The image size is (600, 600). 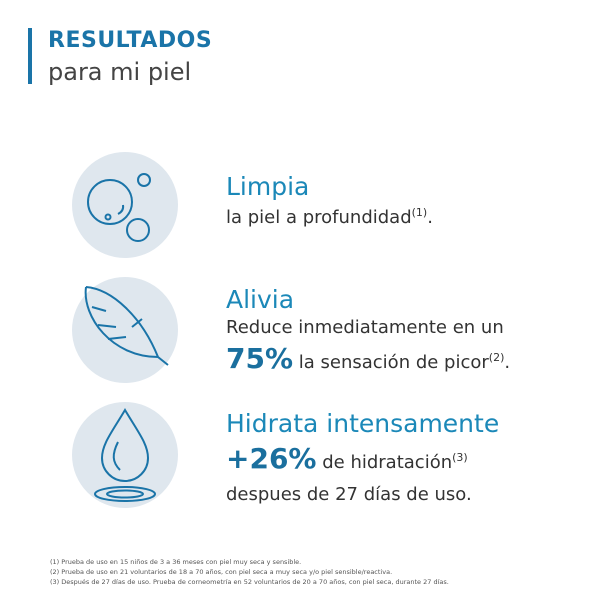 I want to click on item-text: +26% de hidratación(3), so click(x=347, y=458).